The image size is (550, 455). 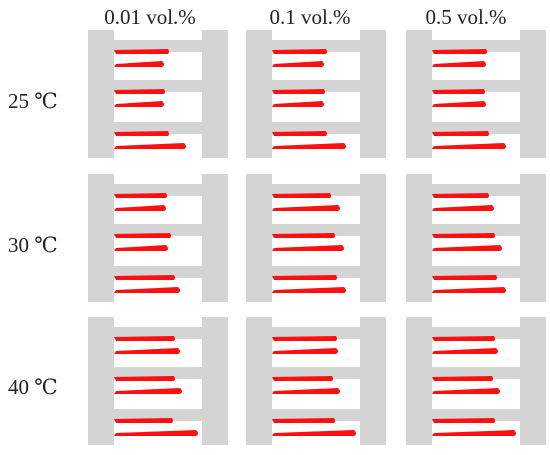 What do you see at coordinates (150, 17) in the screenshot?
I see `column-header-0: 0.01 vol.%` at bounding box center [150, 17].